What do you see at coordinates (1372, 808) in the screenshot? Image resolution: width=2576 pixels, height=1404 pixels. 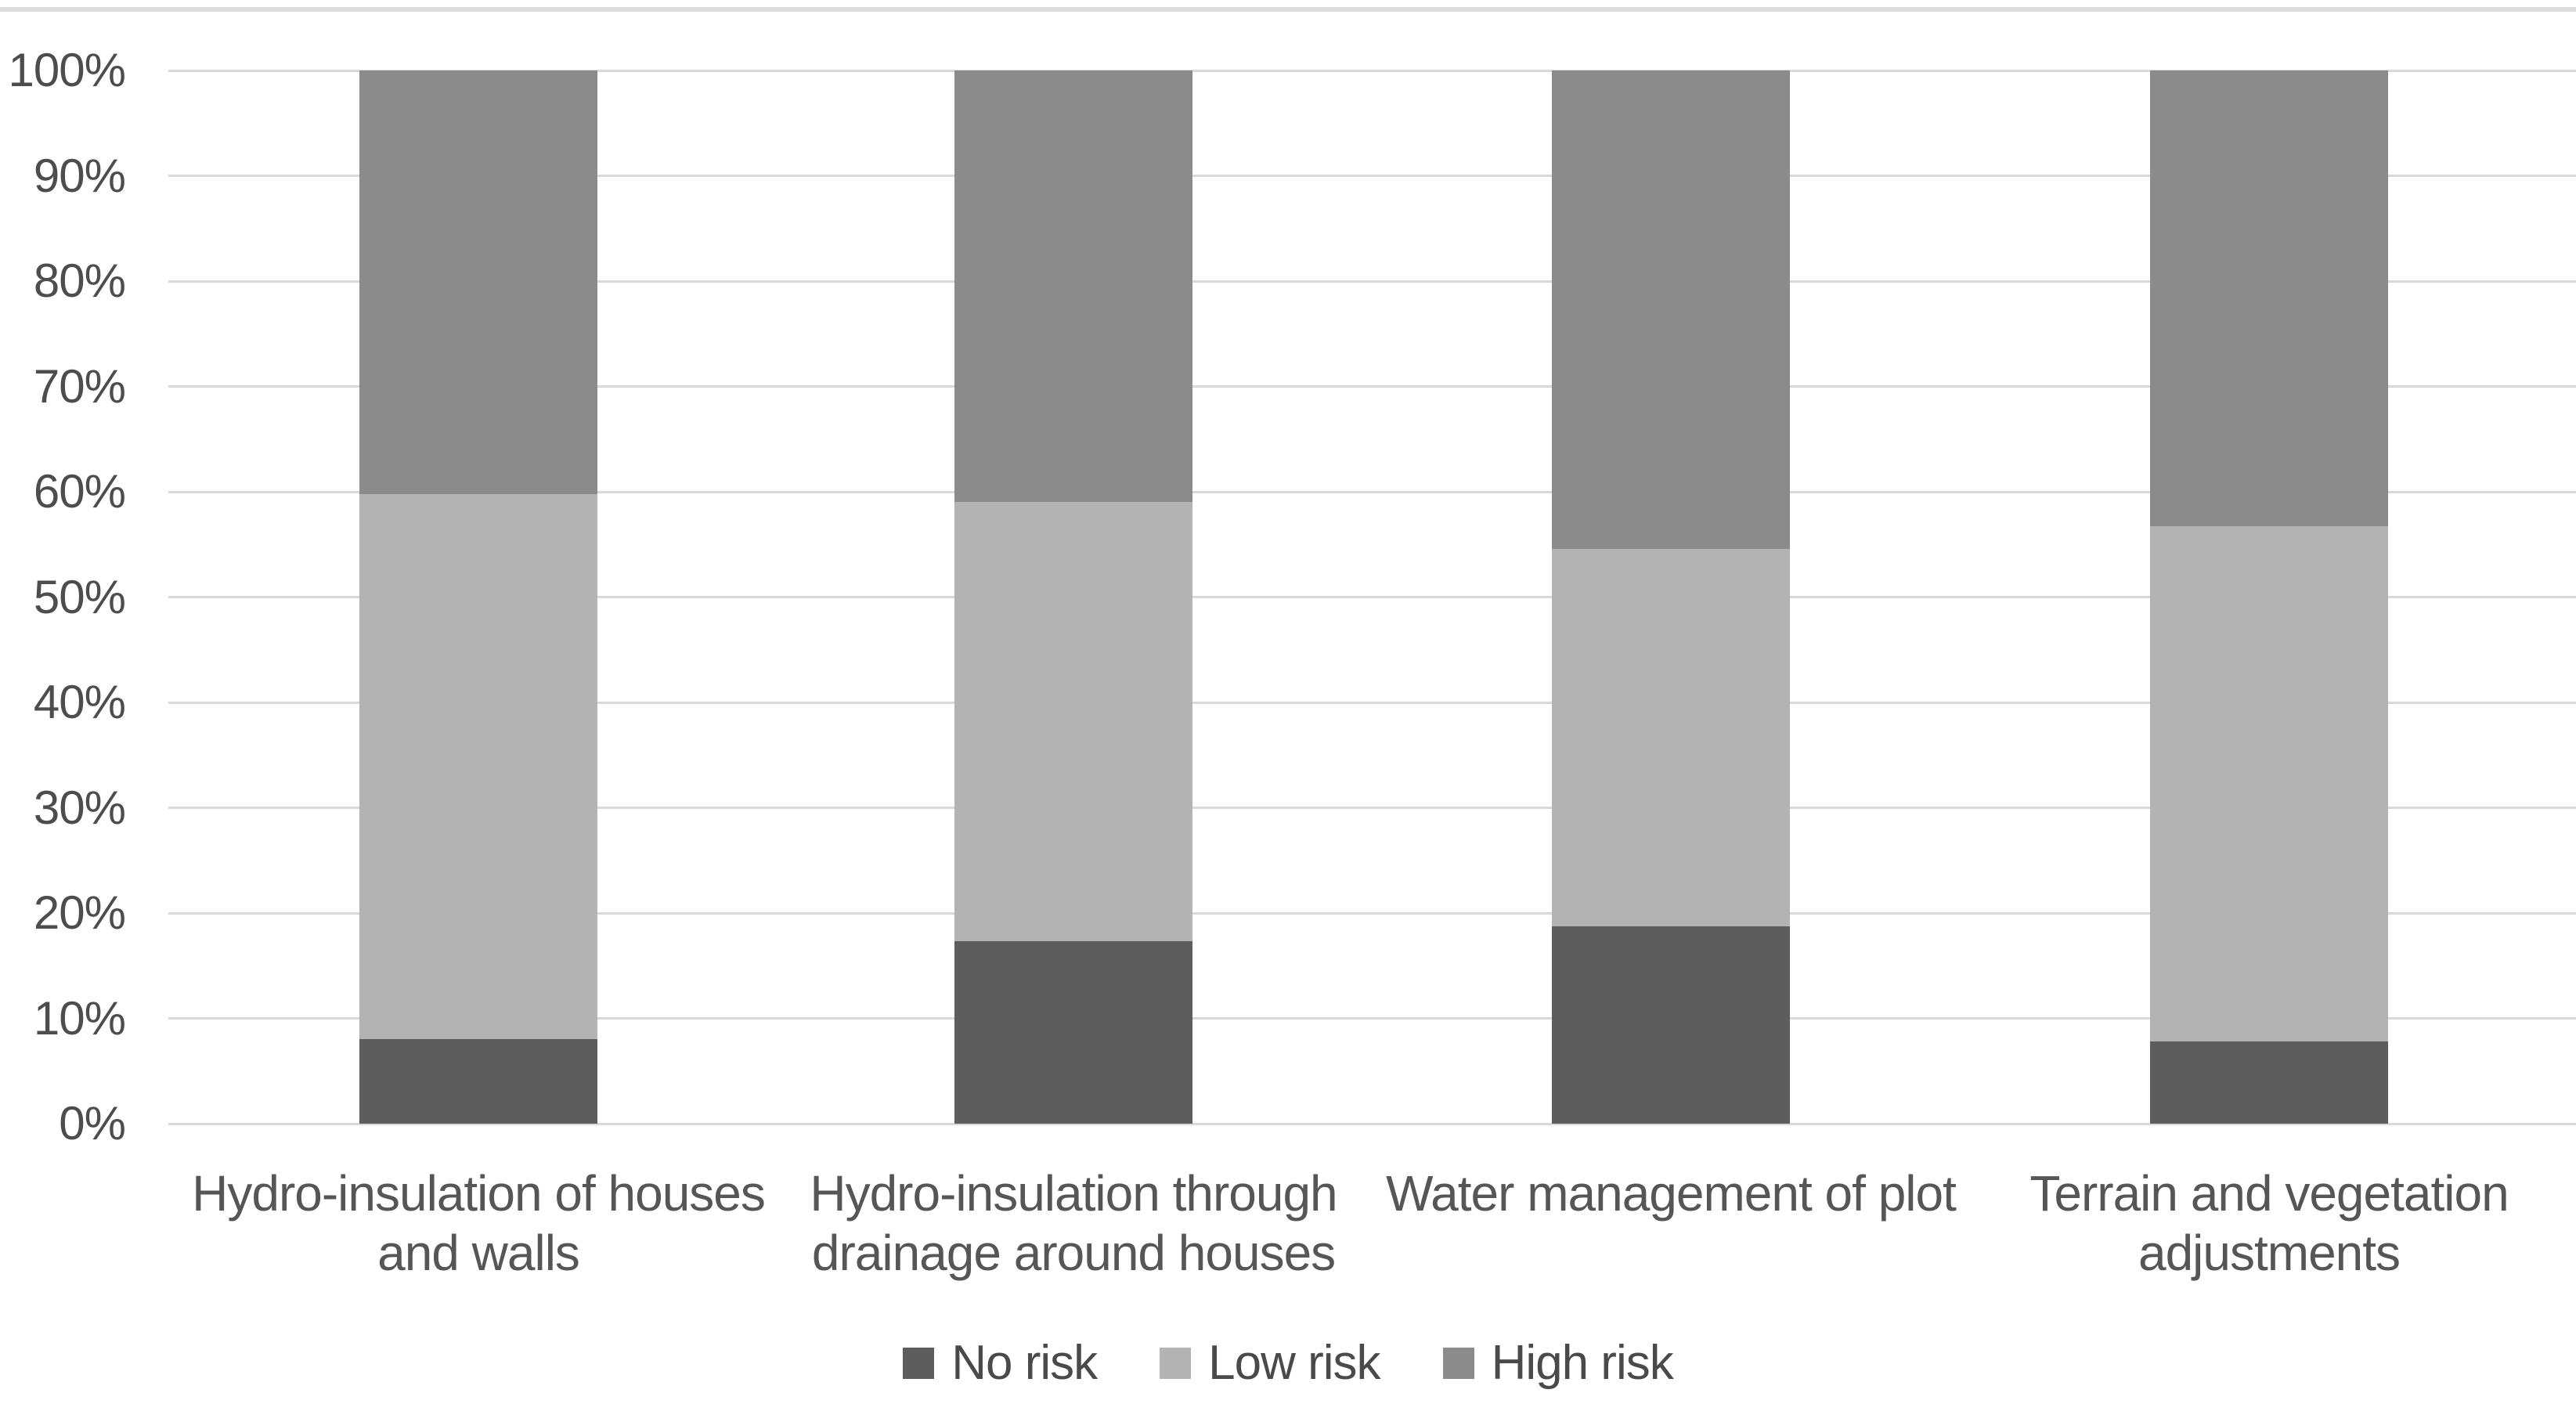 I see `gridline-30%` at bounding box center [1372, 808].